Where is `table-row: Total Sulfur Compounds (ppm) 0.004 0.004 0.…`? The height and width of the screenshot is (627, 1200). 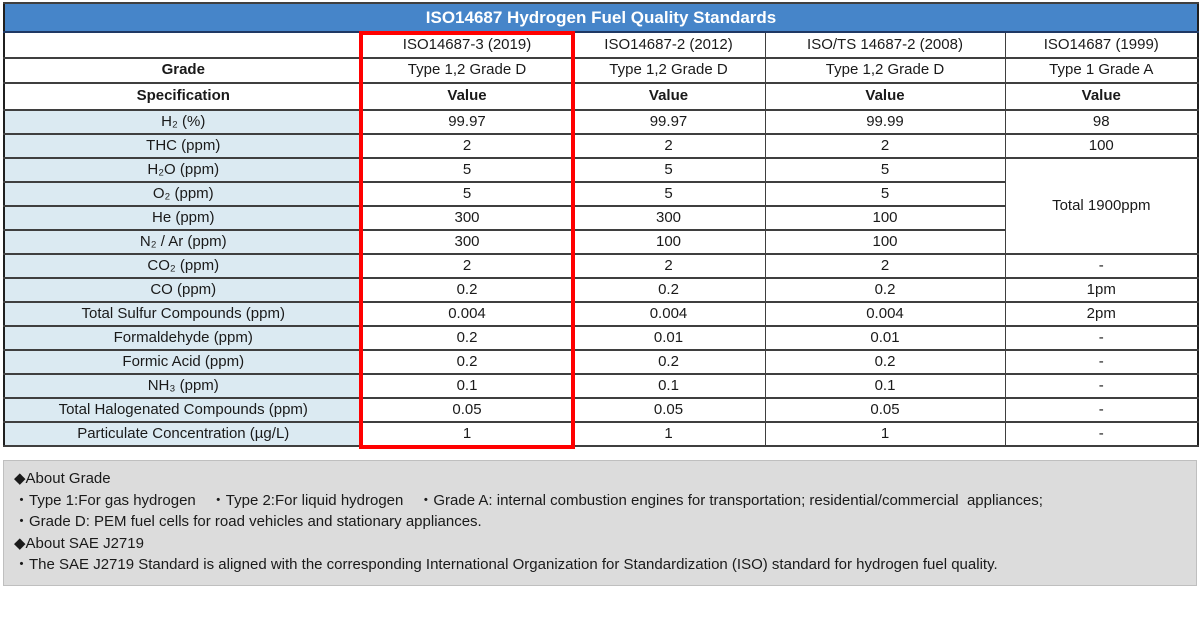
table-row: Total Sulfur Compounds (ppm) 0.004 0.004 0.… is located at coordinates (601, 314).